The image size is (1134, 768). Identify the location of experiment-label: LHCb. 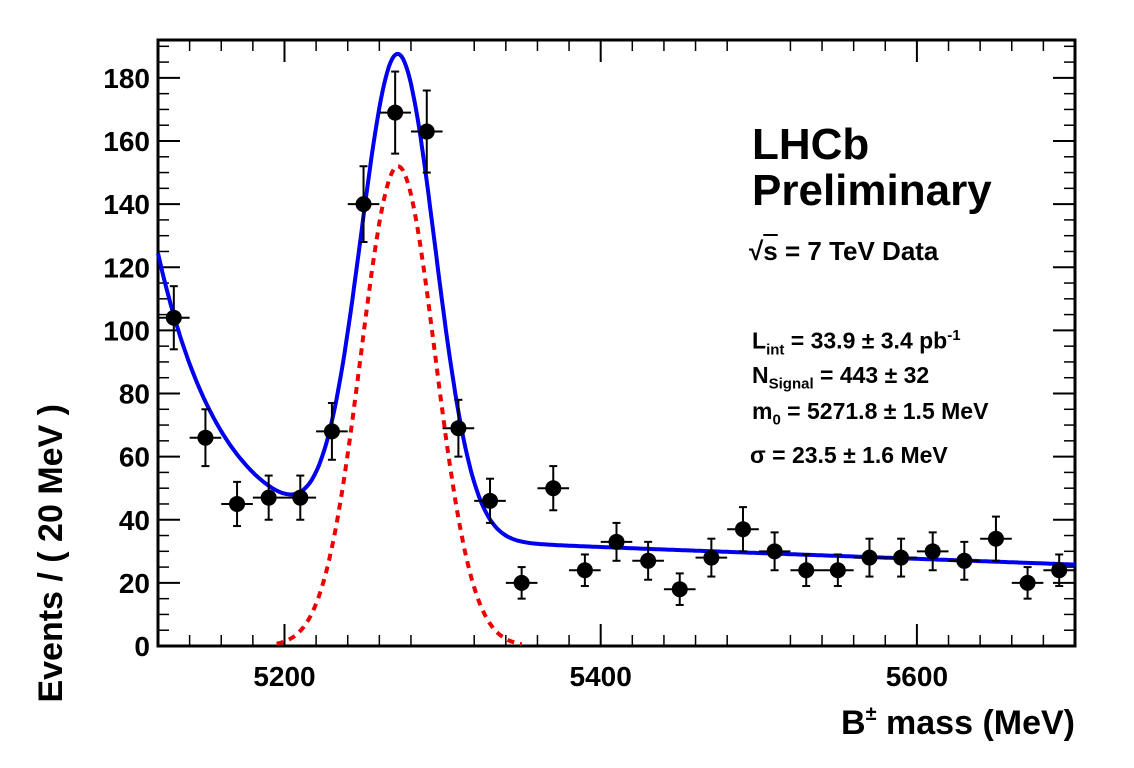
(811, 144).